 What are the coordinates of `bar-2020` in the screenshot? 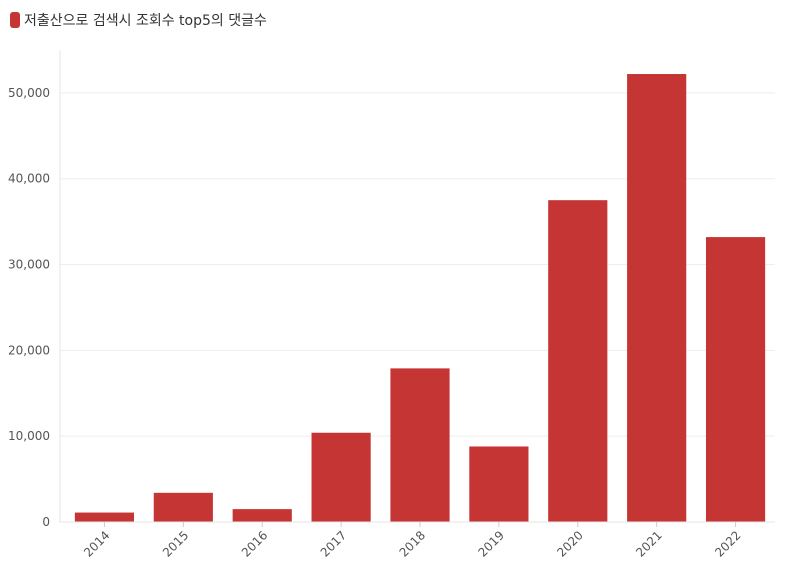 It's located at (578, 361).